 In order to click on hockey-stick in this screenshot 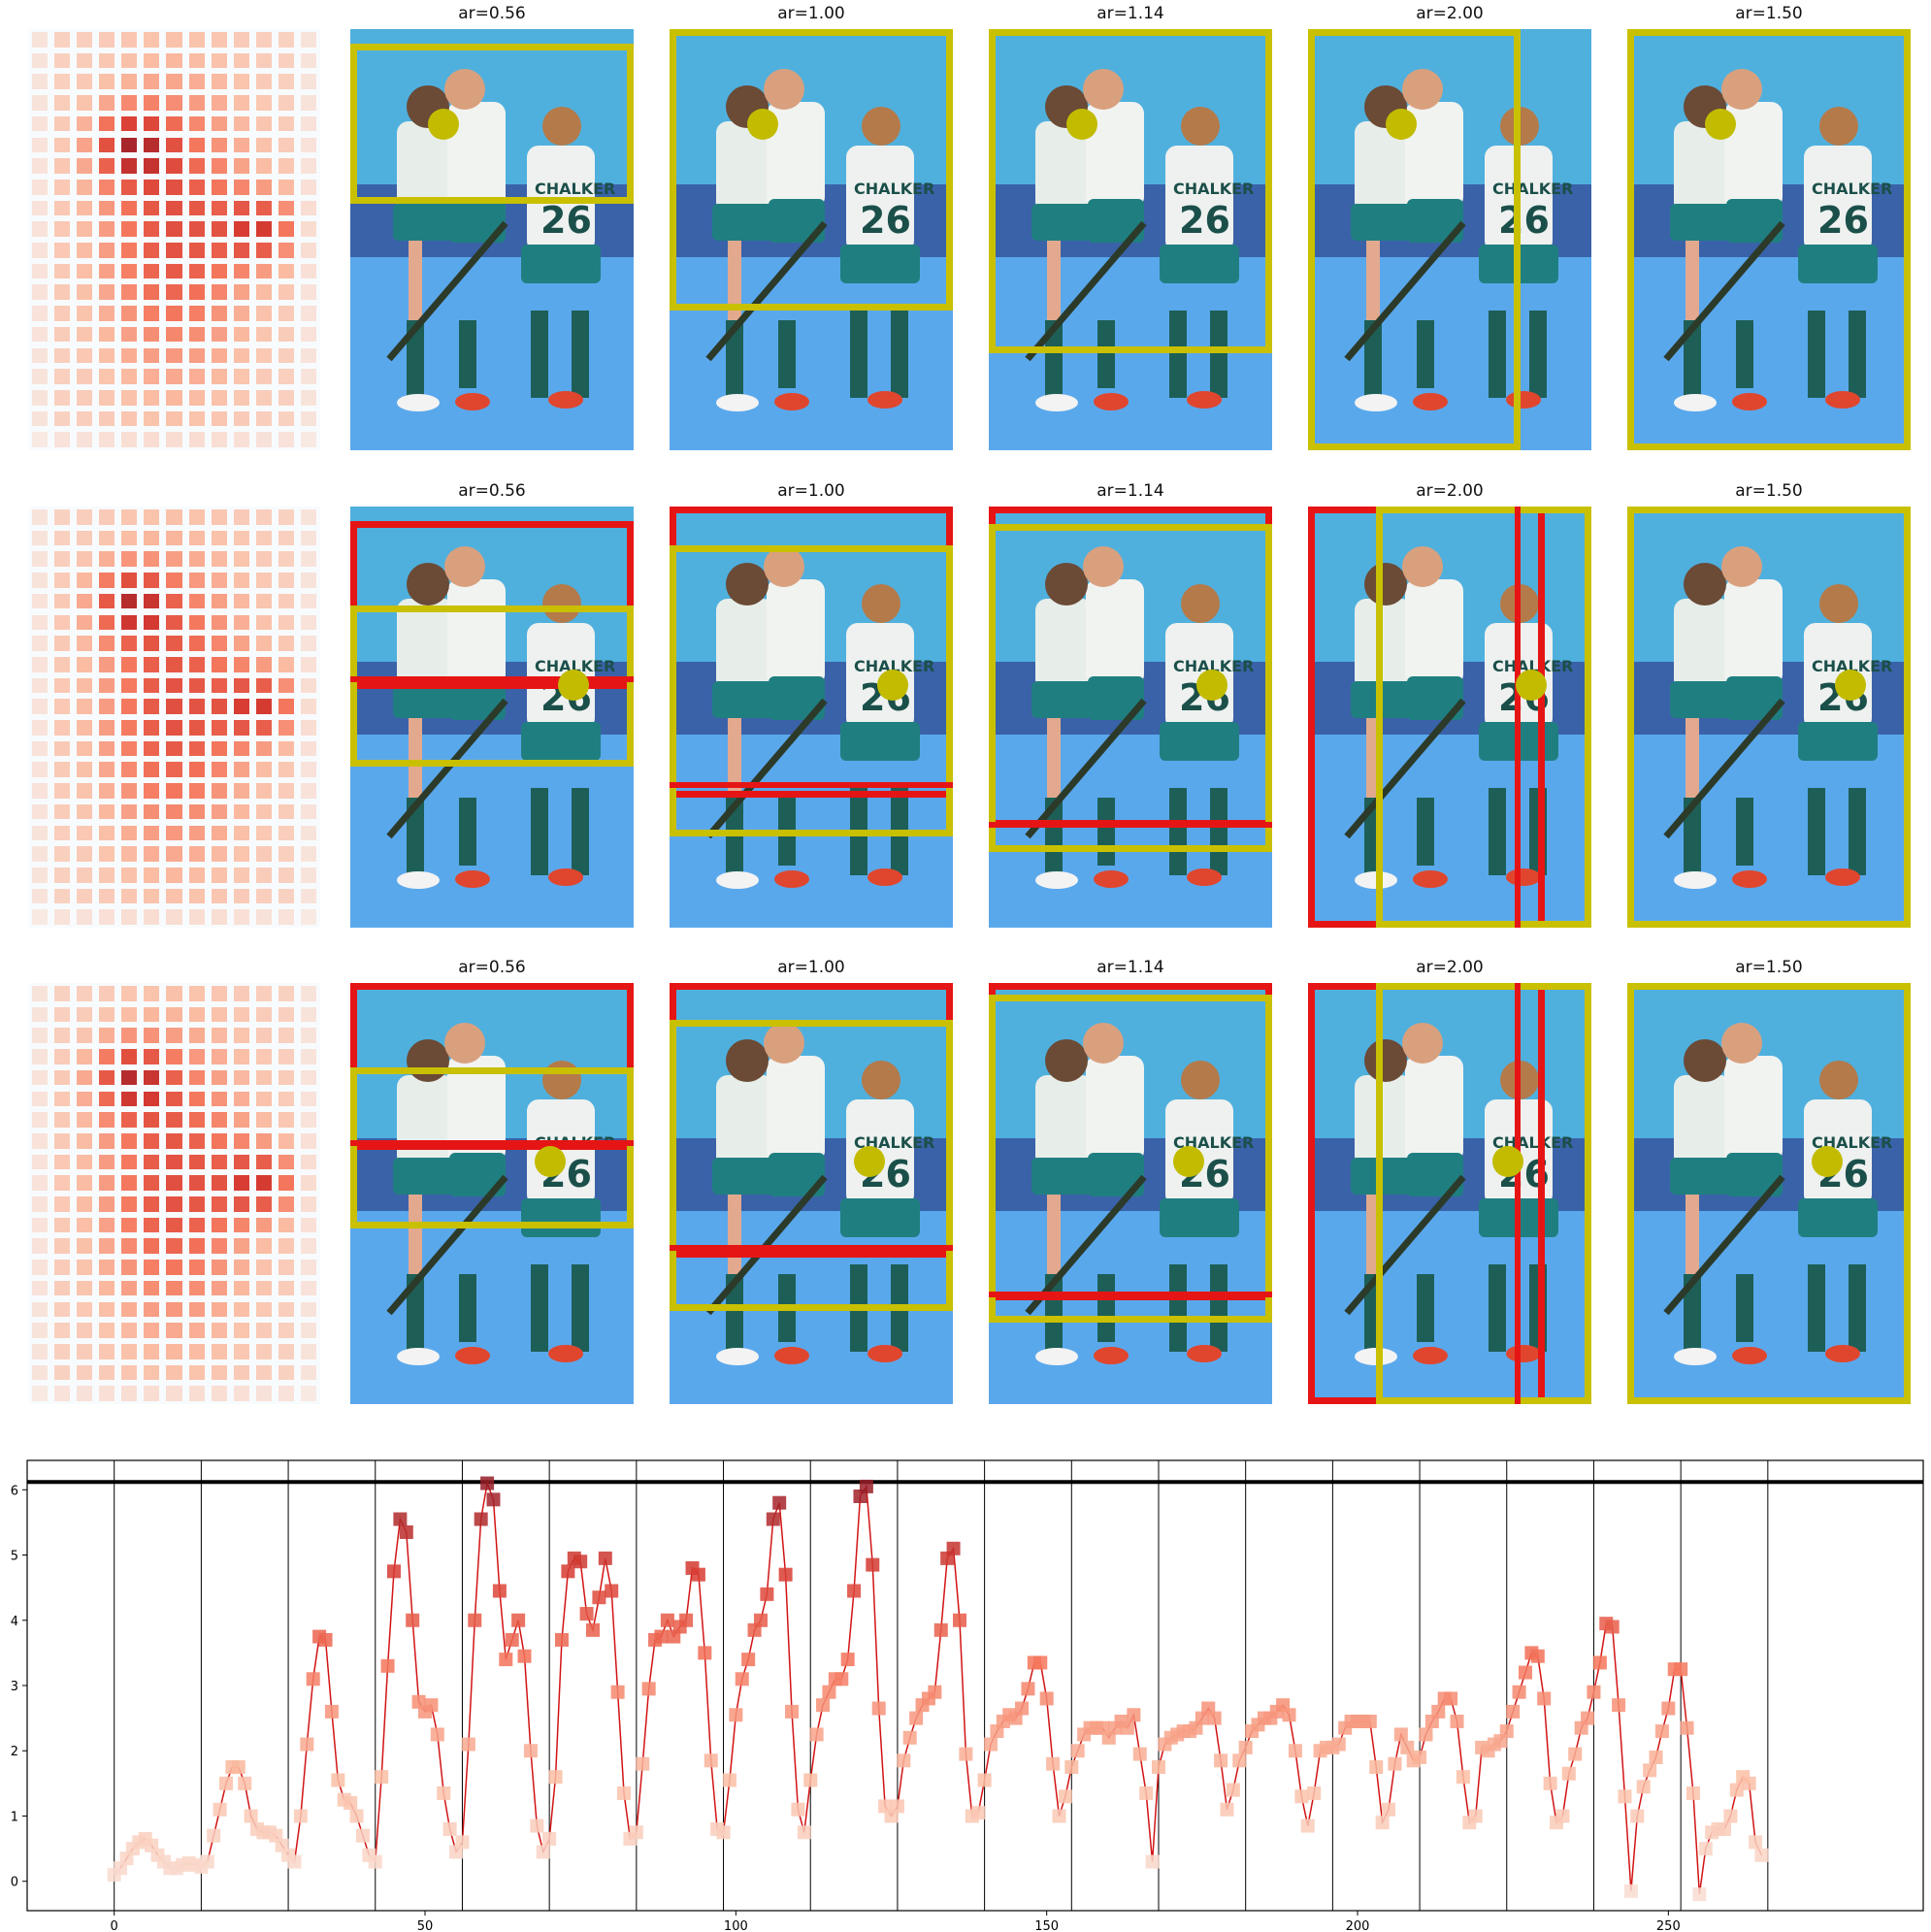, I will do `click(447, 768)`.